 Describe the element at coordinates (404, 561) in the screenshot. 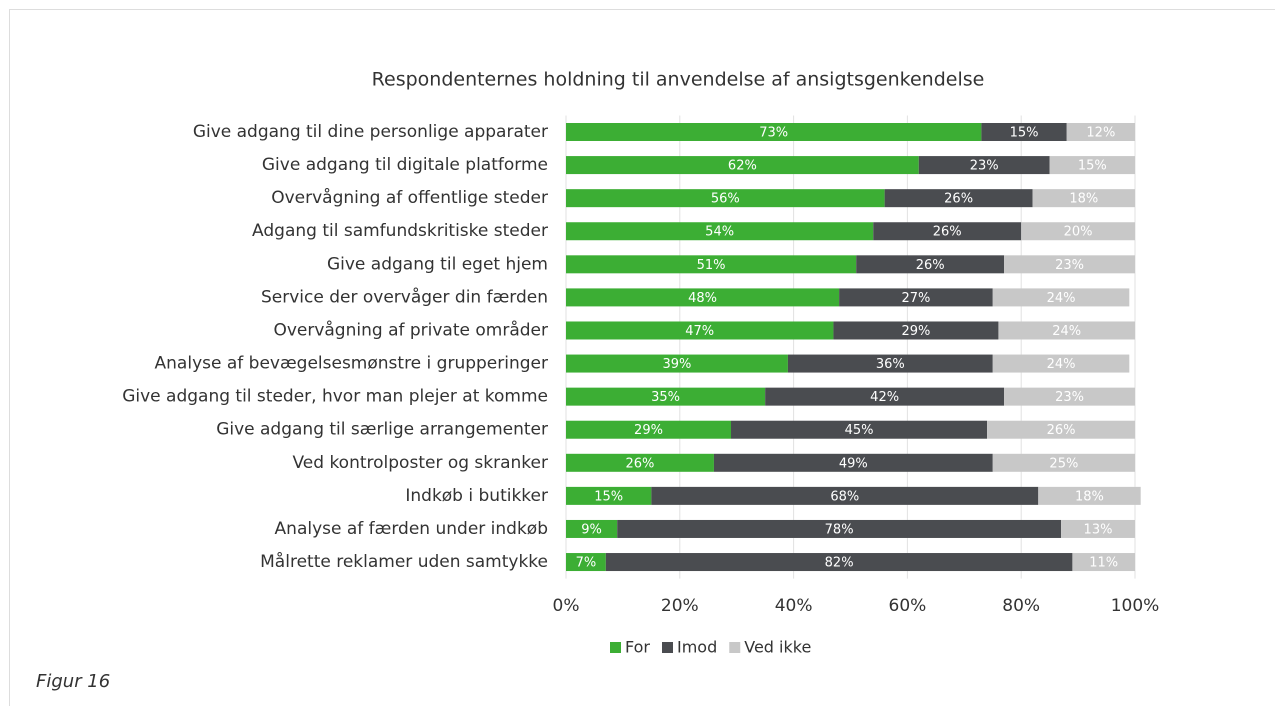

I see `y-tick-label: Målrette reklamer uden samtykke` at that location.